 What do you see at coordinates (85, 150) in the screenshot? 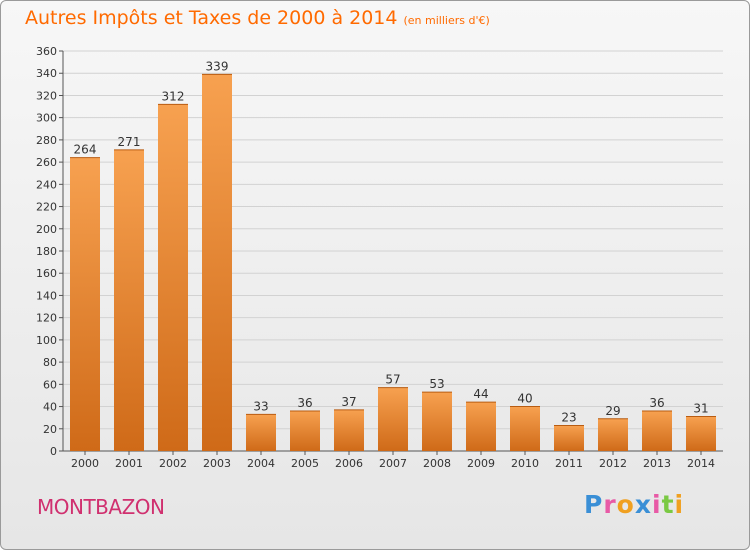
I see `data-label: 264` at bounding box center [85, 150].